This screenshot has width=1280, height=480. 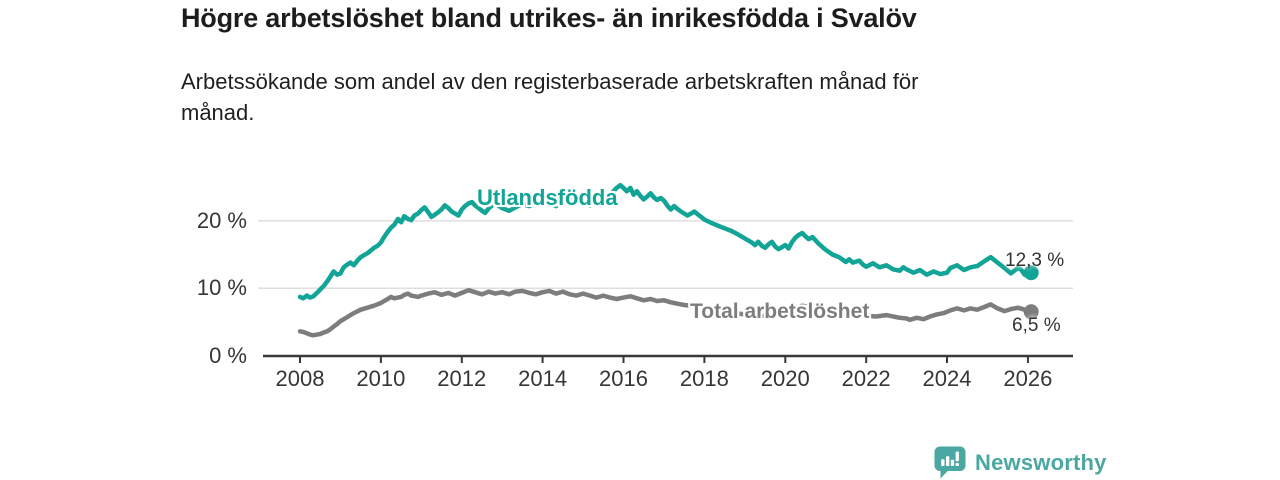 I want to click on y-tick-label: 0 %, so click(x=228, y=355).